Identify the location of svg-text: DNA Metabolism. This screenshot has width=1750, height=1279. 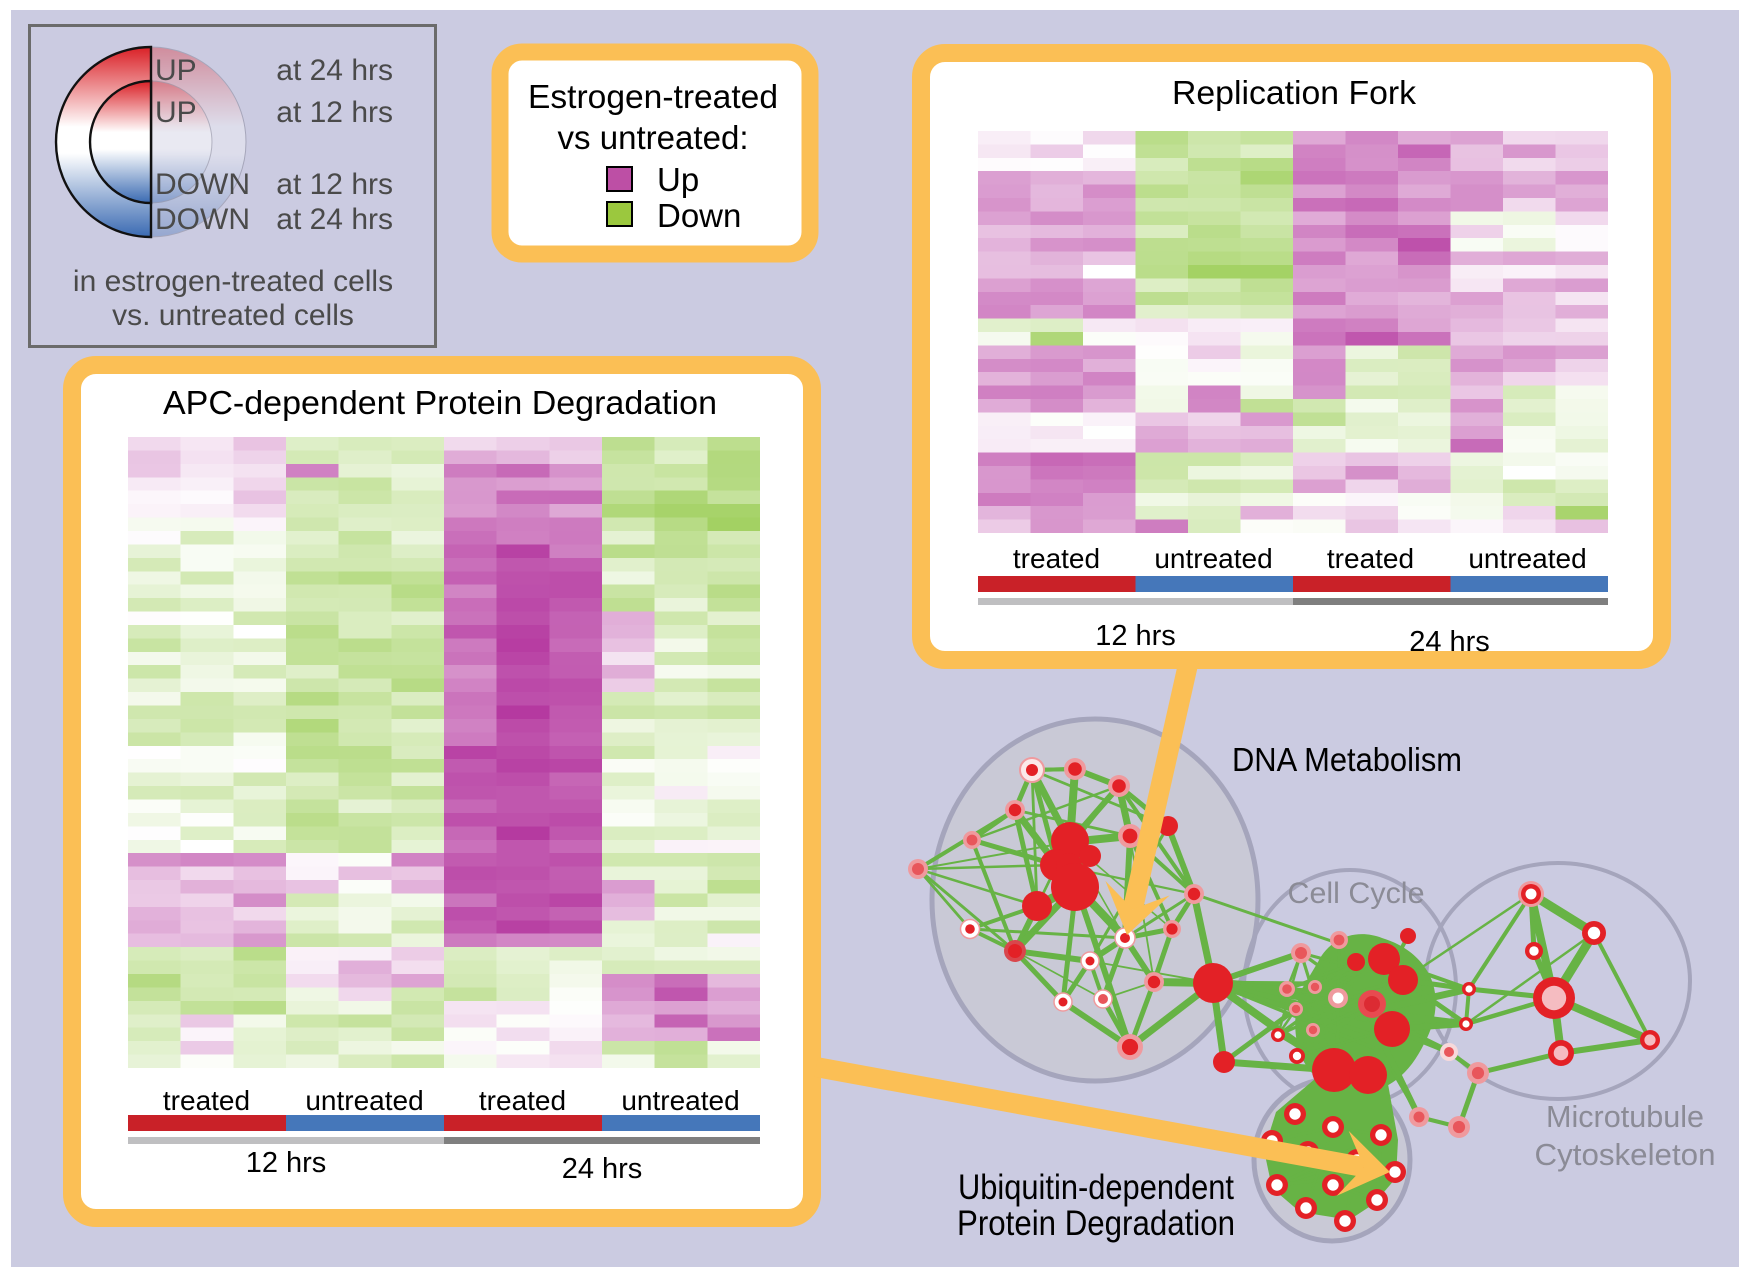
(1347, 759).